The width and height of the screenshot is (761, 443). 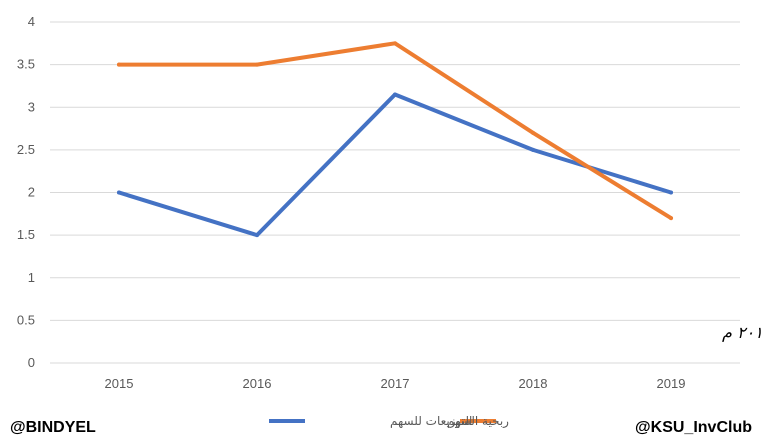 I want to click on y-tick-label: 3.5, so click(x=26, y=64).